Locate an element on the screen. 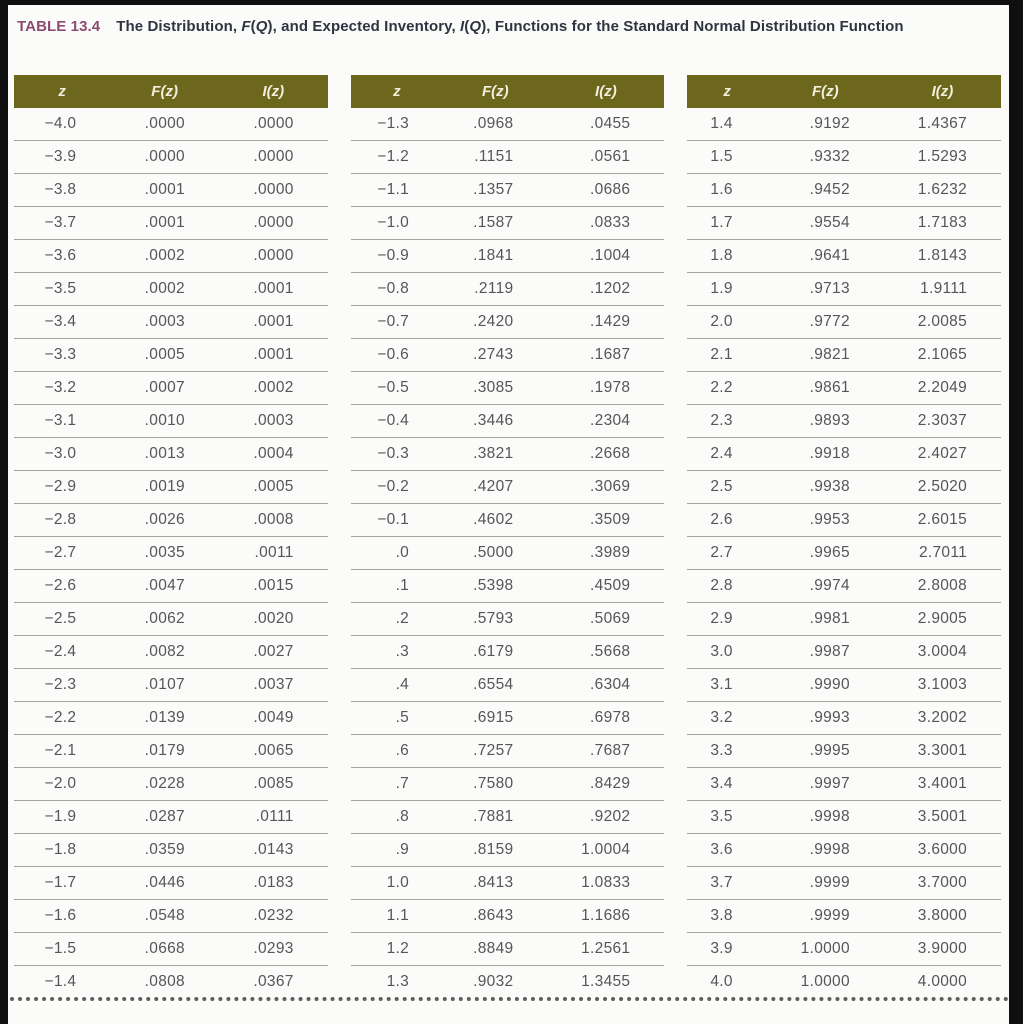  iz-value-cell: .1202 is located at coordinates (606, 289).